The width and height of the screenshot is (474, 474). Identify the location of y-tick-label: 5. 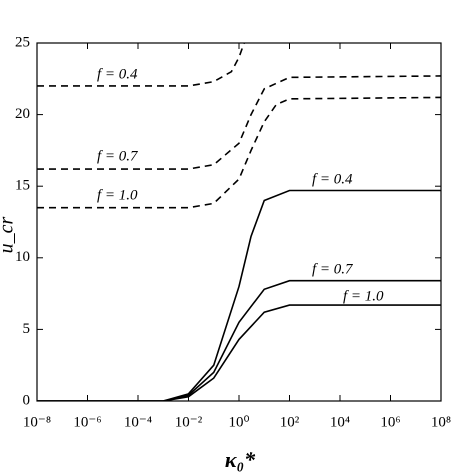
(27, 329).